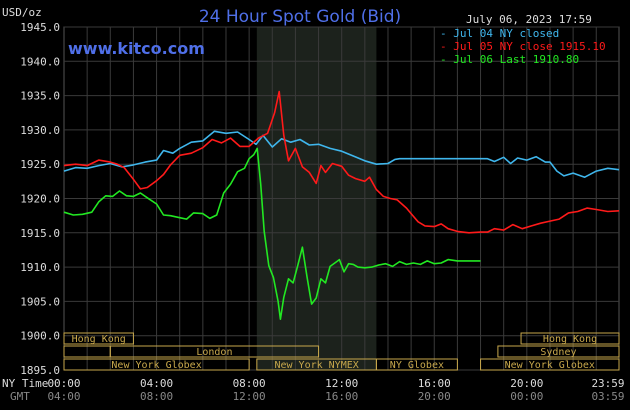  Describe the element at coordinates (300, 17) in the screenshot. I see `chart-title: 24 Hour Spot Gold (Bid)` at that location.